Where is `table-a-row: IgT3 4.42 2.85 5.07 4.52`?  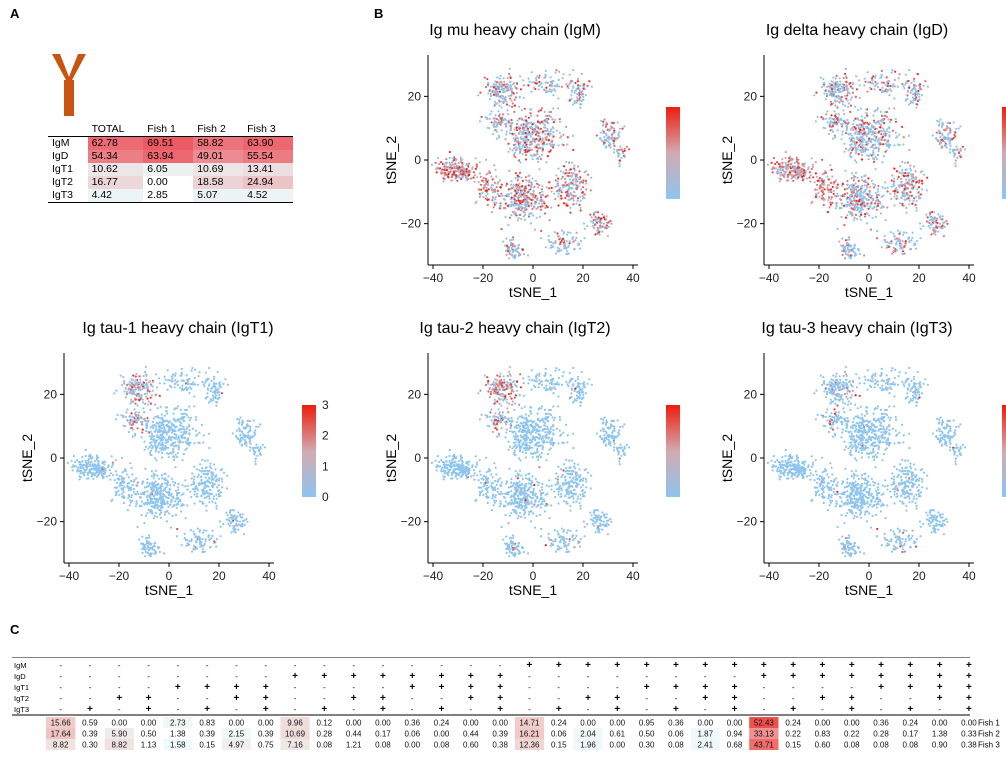 table-a-row: IgT3 4.42 2.85 5.07 4.52 is located at coordinates (170, 196).